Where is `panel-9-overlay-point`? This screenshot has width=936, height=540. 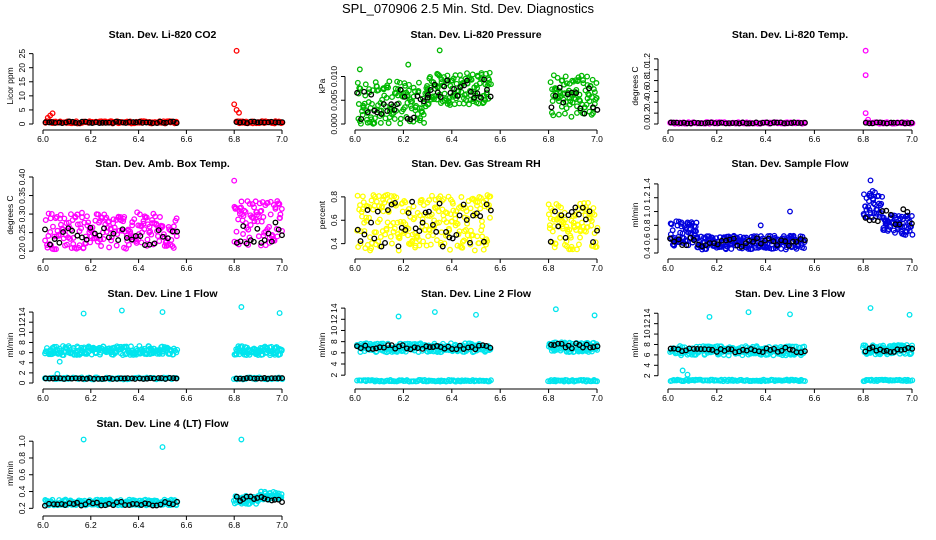 panel-9-overlay-point is located at coordinates (697, 348).